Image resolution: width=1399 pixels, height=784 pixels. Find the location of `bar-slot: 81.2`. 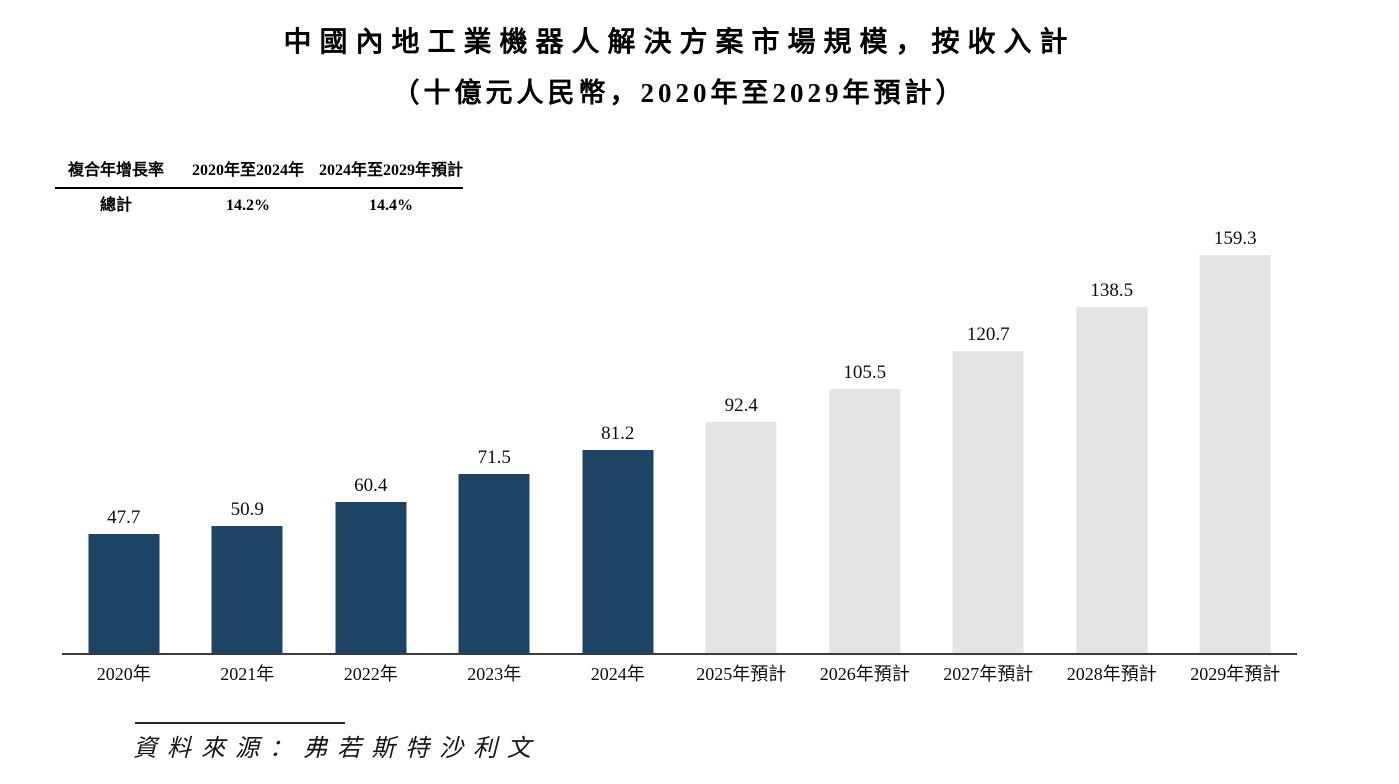

bar-slot: 81.2 is located at coordinates (618, 441).